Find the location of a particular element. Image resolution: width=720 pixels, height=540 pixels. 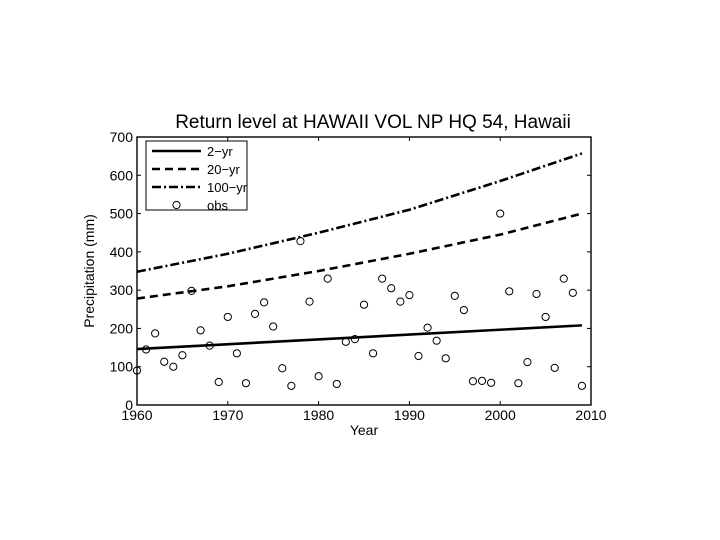

legend-label: obs is located at coordinates (217, 205).